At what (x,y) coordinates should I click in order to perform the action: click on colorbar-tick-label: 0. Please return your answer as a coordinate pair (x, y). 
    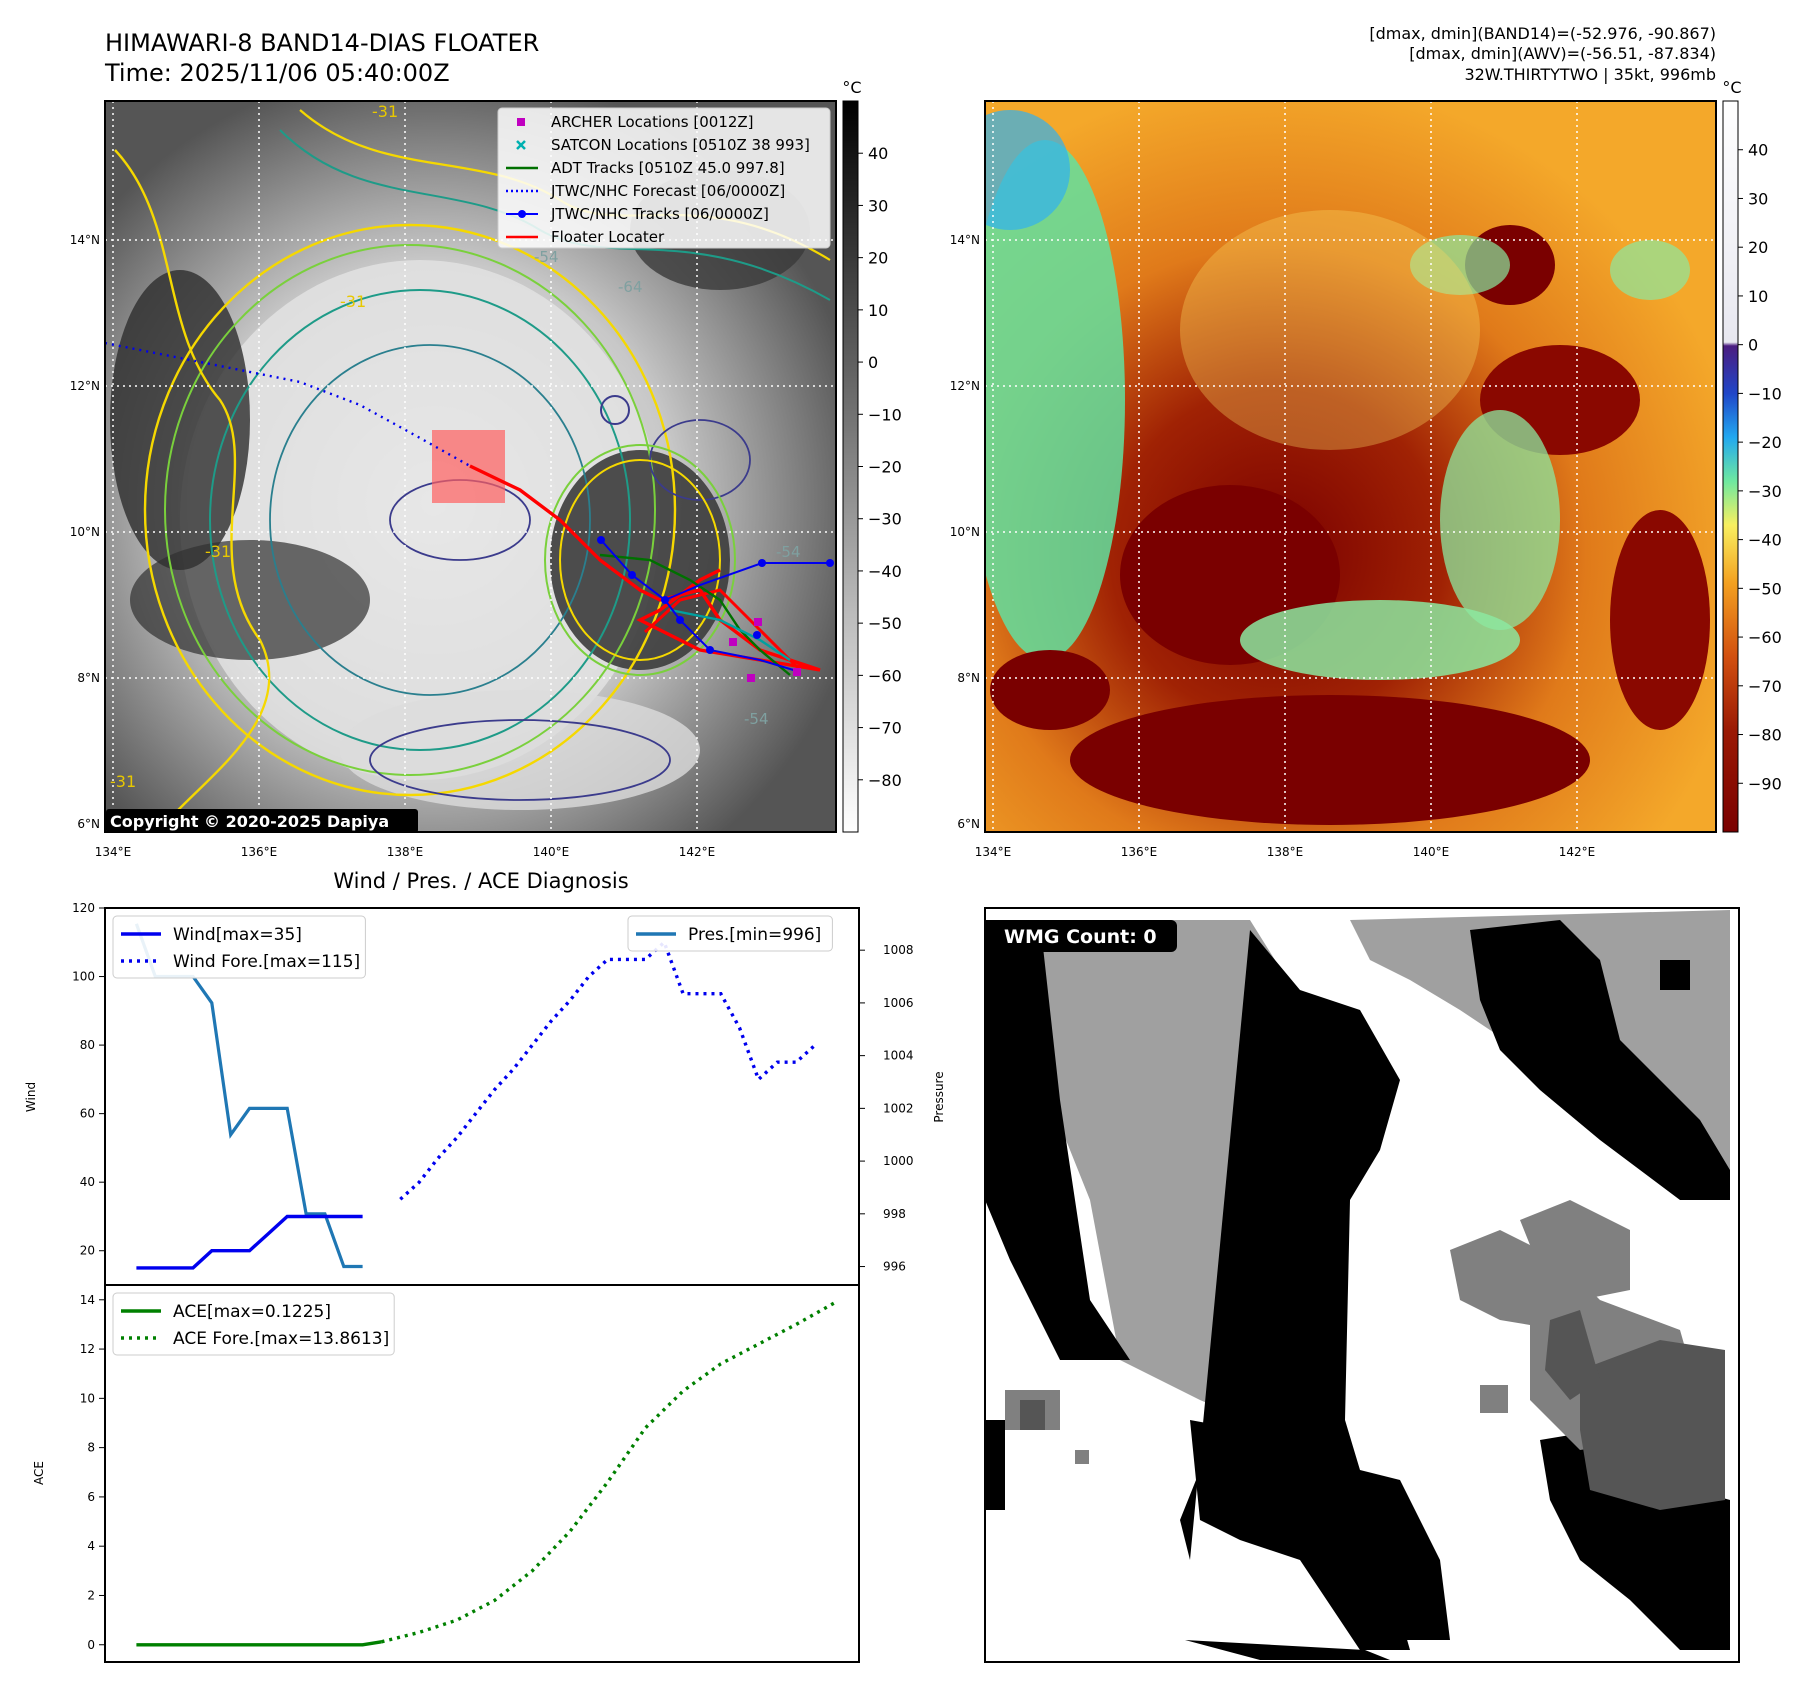
    Looking at the image, I should click on (873, 362).